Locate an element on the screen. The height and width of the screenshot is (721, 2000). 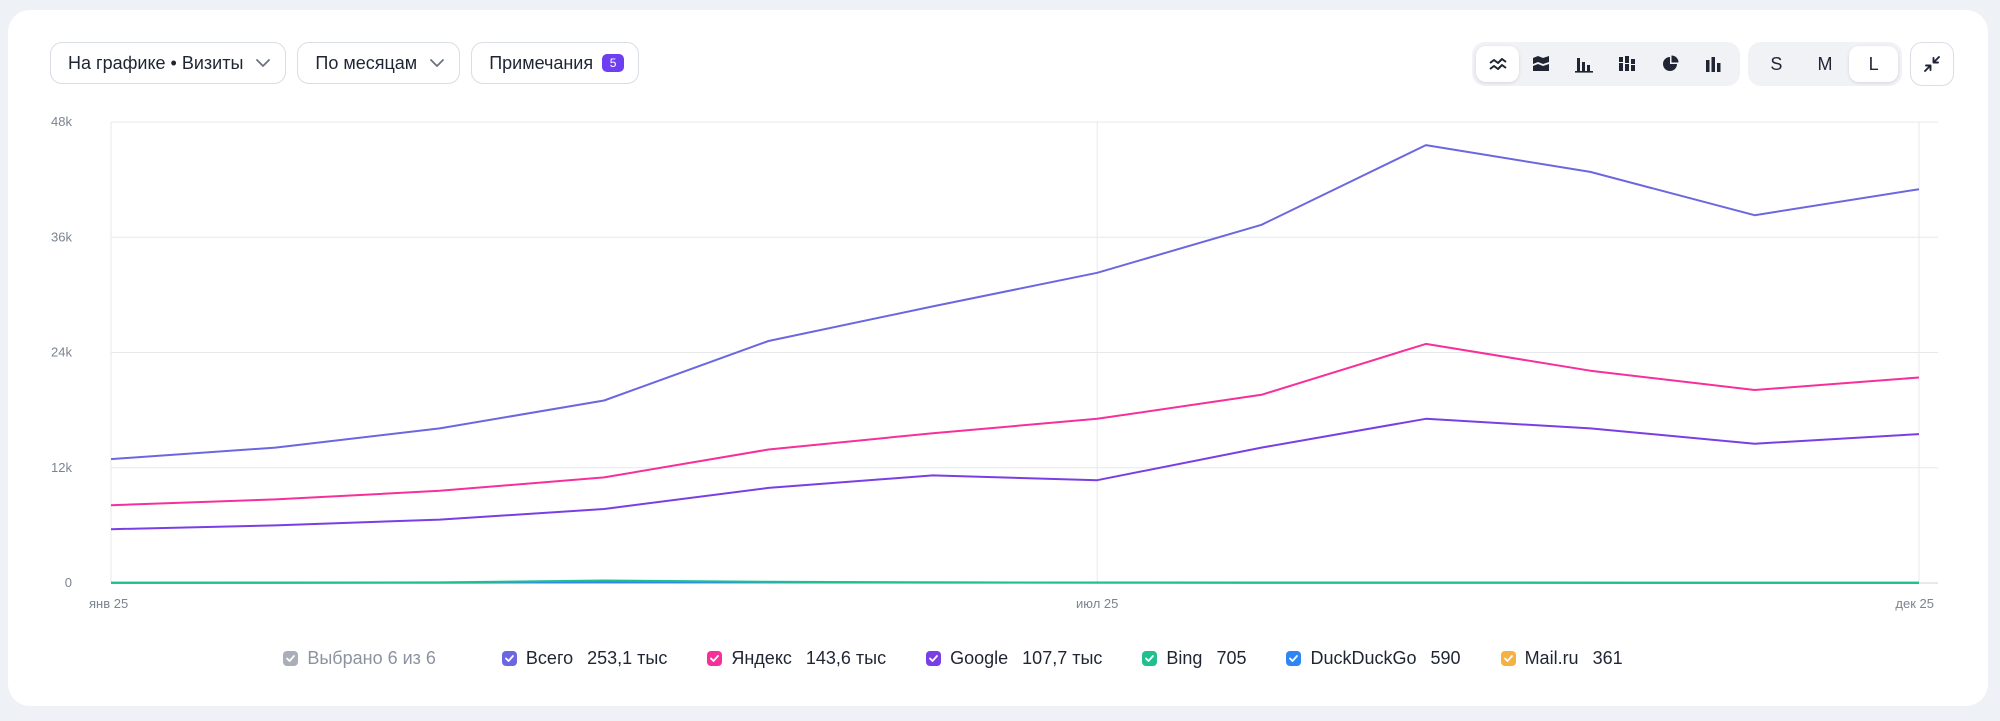
notes-label: Примечания is located at coordinates (541, 62).